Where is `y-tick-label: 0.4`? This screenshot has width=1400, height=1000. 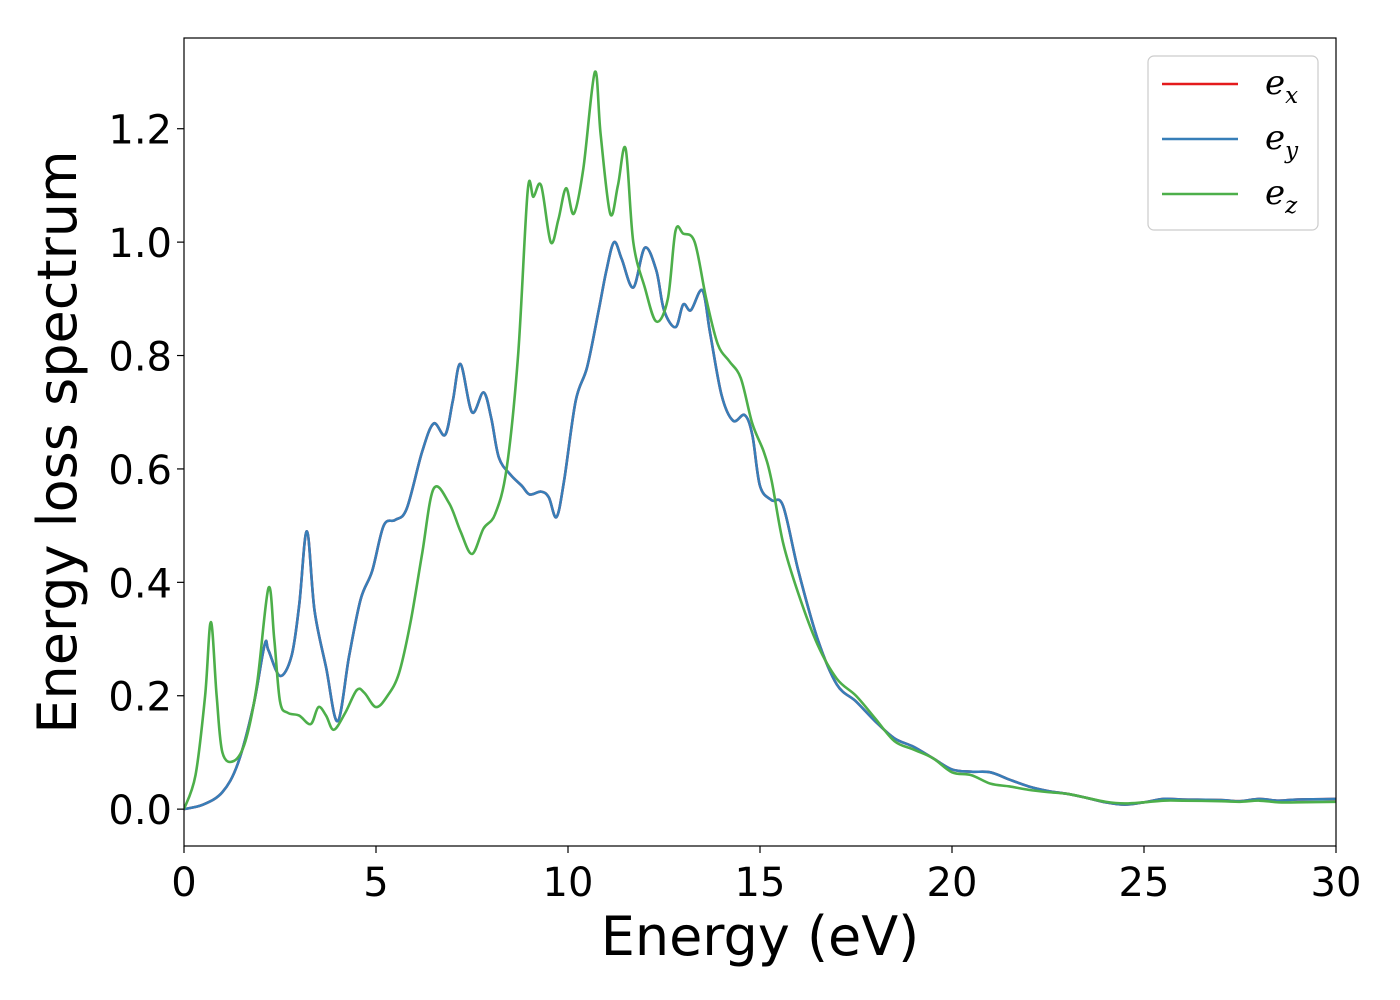 y-tick-label: 0.4 is located at coordinates (140, 584).